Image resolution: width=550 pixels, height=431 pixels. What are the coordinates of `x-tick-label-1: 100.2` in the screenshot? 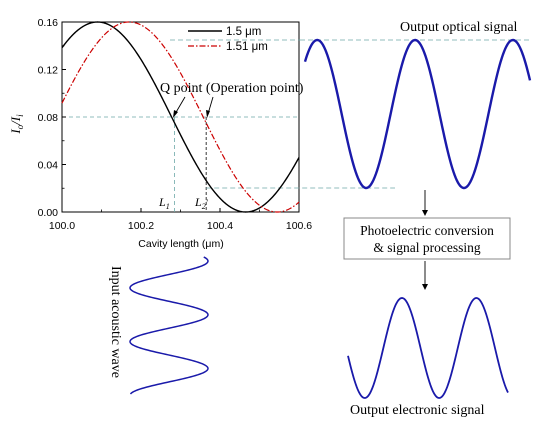 It's located at (141, 226).